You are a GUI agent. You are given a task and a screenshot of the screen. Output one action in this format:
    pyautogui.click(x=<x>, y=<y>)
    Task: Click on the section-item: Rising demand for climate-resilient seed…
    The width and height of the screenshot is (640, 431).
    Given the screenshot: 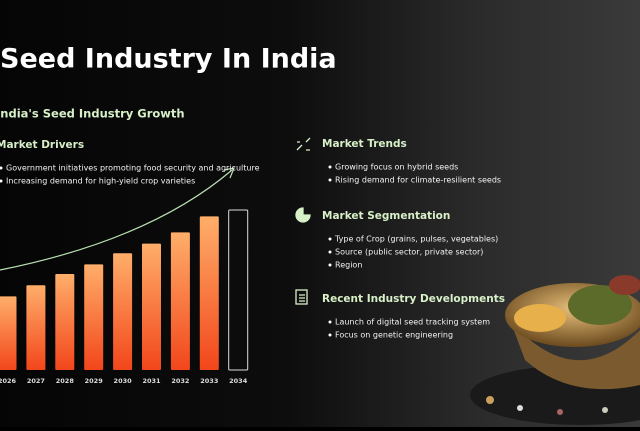 What is the action you would take?
    pyautogui.click(x=418, y=180)
    